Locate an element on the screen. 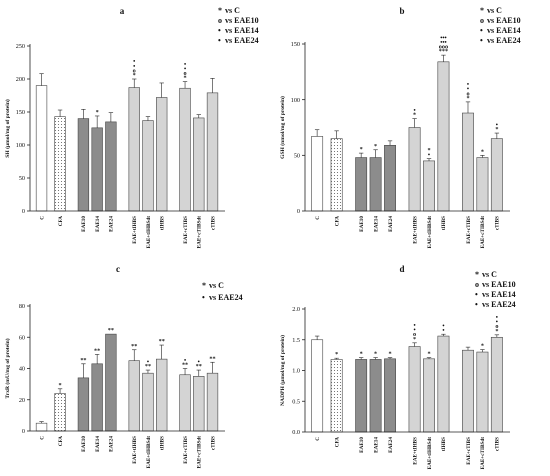 Image resolution: width=550 pixels, height=476 pixels. x-tick-label: cTIBS is located at coordinates (213, 443).